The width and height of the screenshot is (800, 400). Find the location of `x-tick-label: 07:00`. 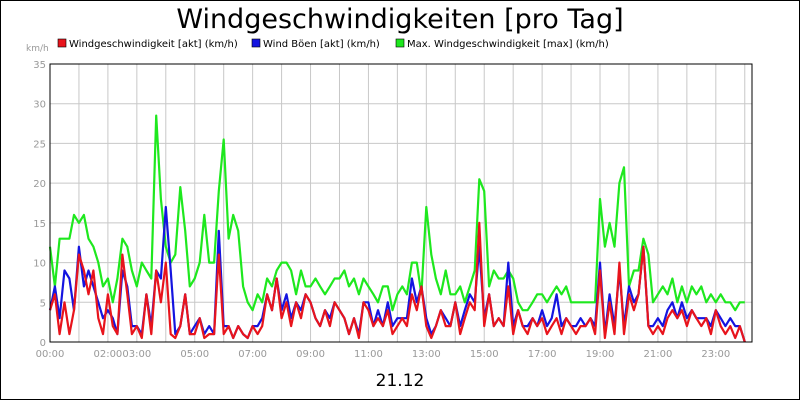

x-tick-label: 07:00 is located at coordinates (252, 354).